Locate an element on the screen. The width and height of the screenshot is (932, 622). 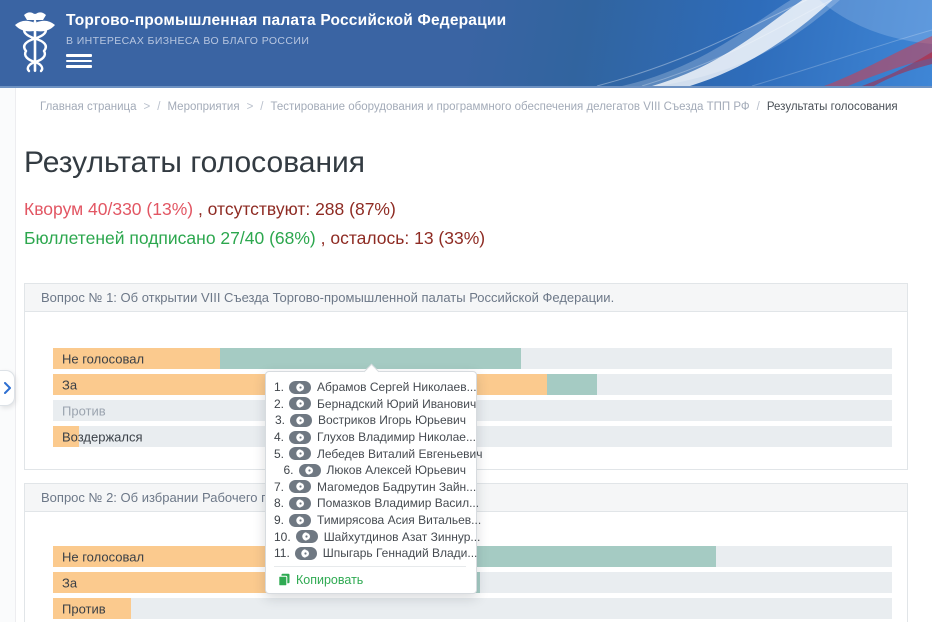
site-slogan: В ИНТЕРЕСАХ БИЗНЕСА ВО БЛАГО РОССИИ is located at coordinates (188, 41).